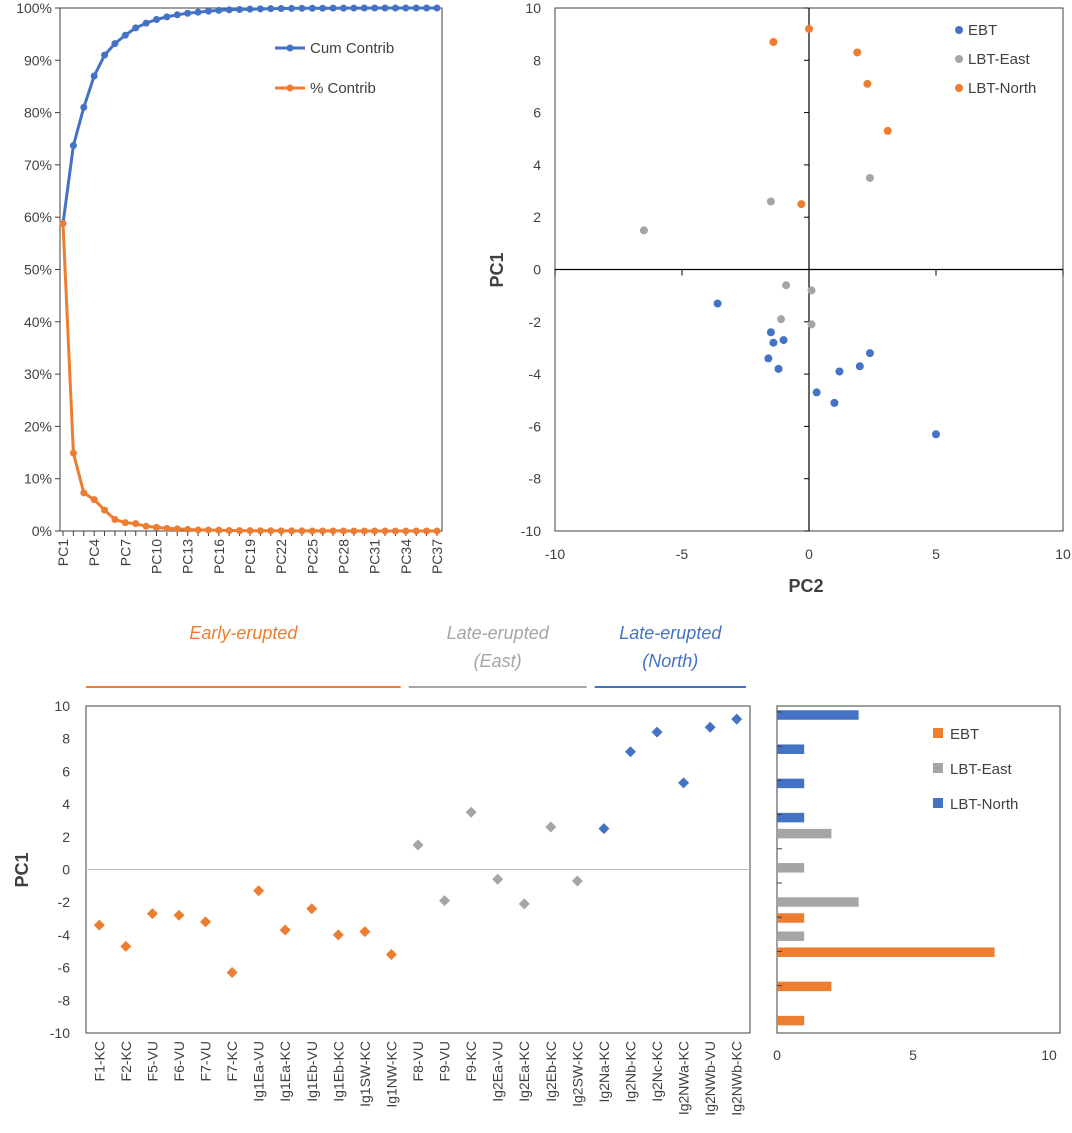  I want to click on x-tick-label: Ig2Na-KC, so click(604, 1071).